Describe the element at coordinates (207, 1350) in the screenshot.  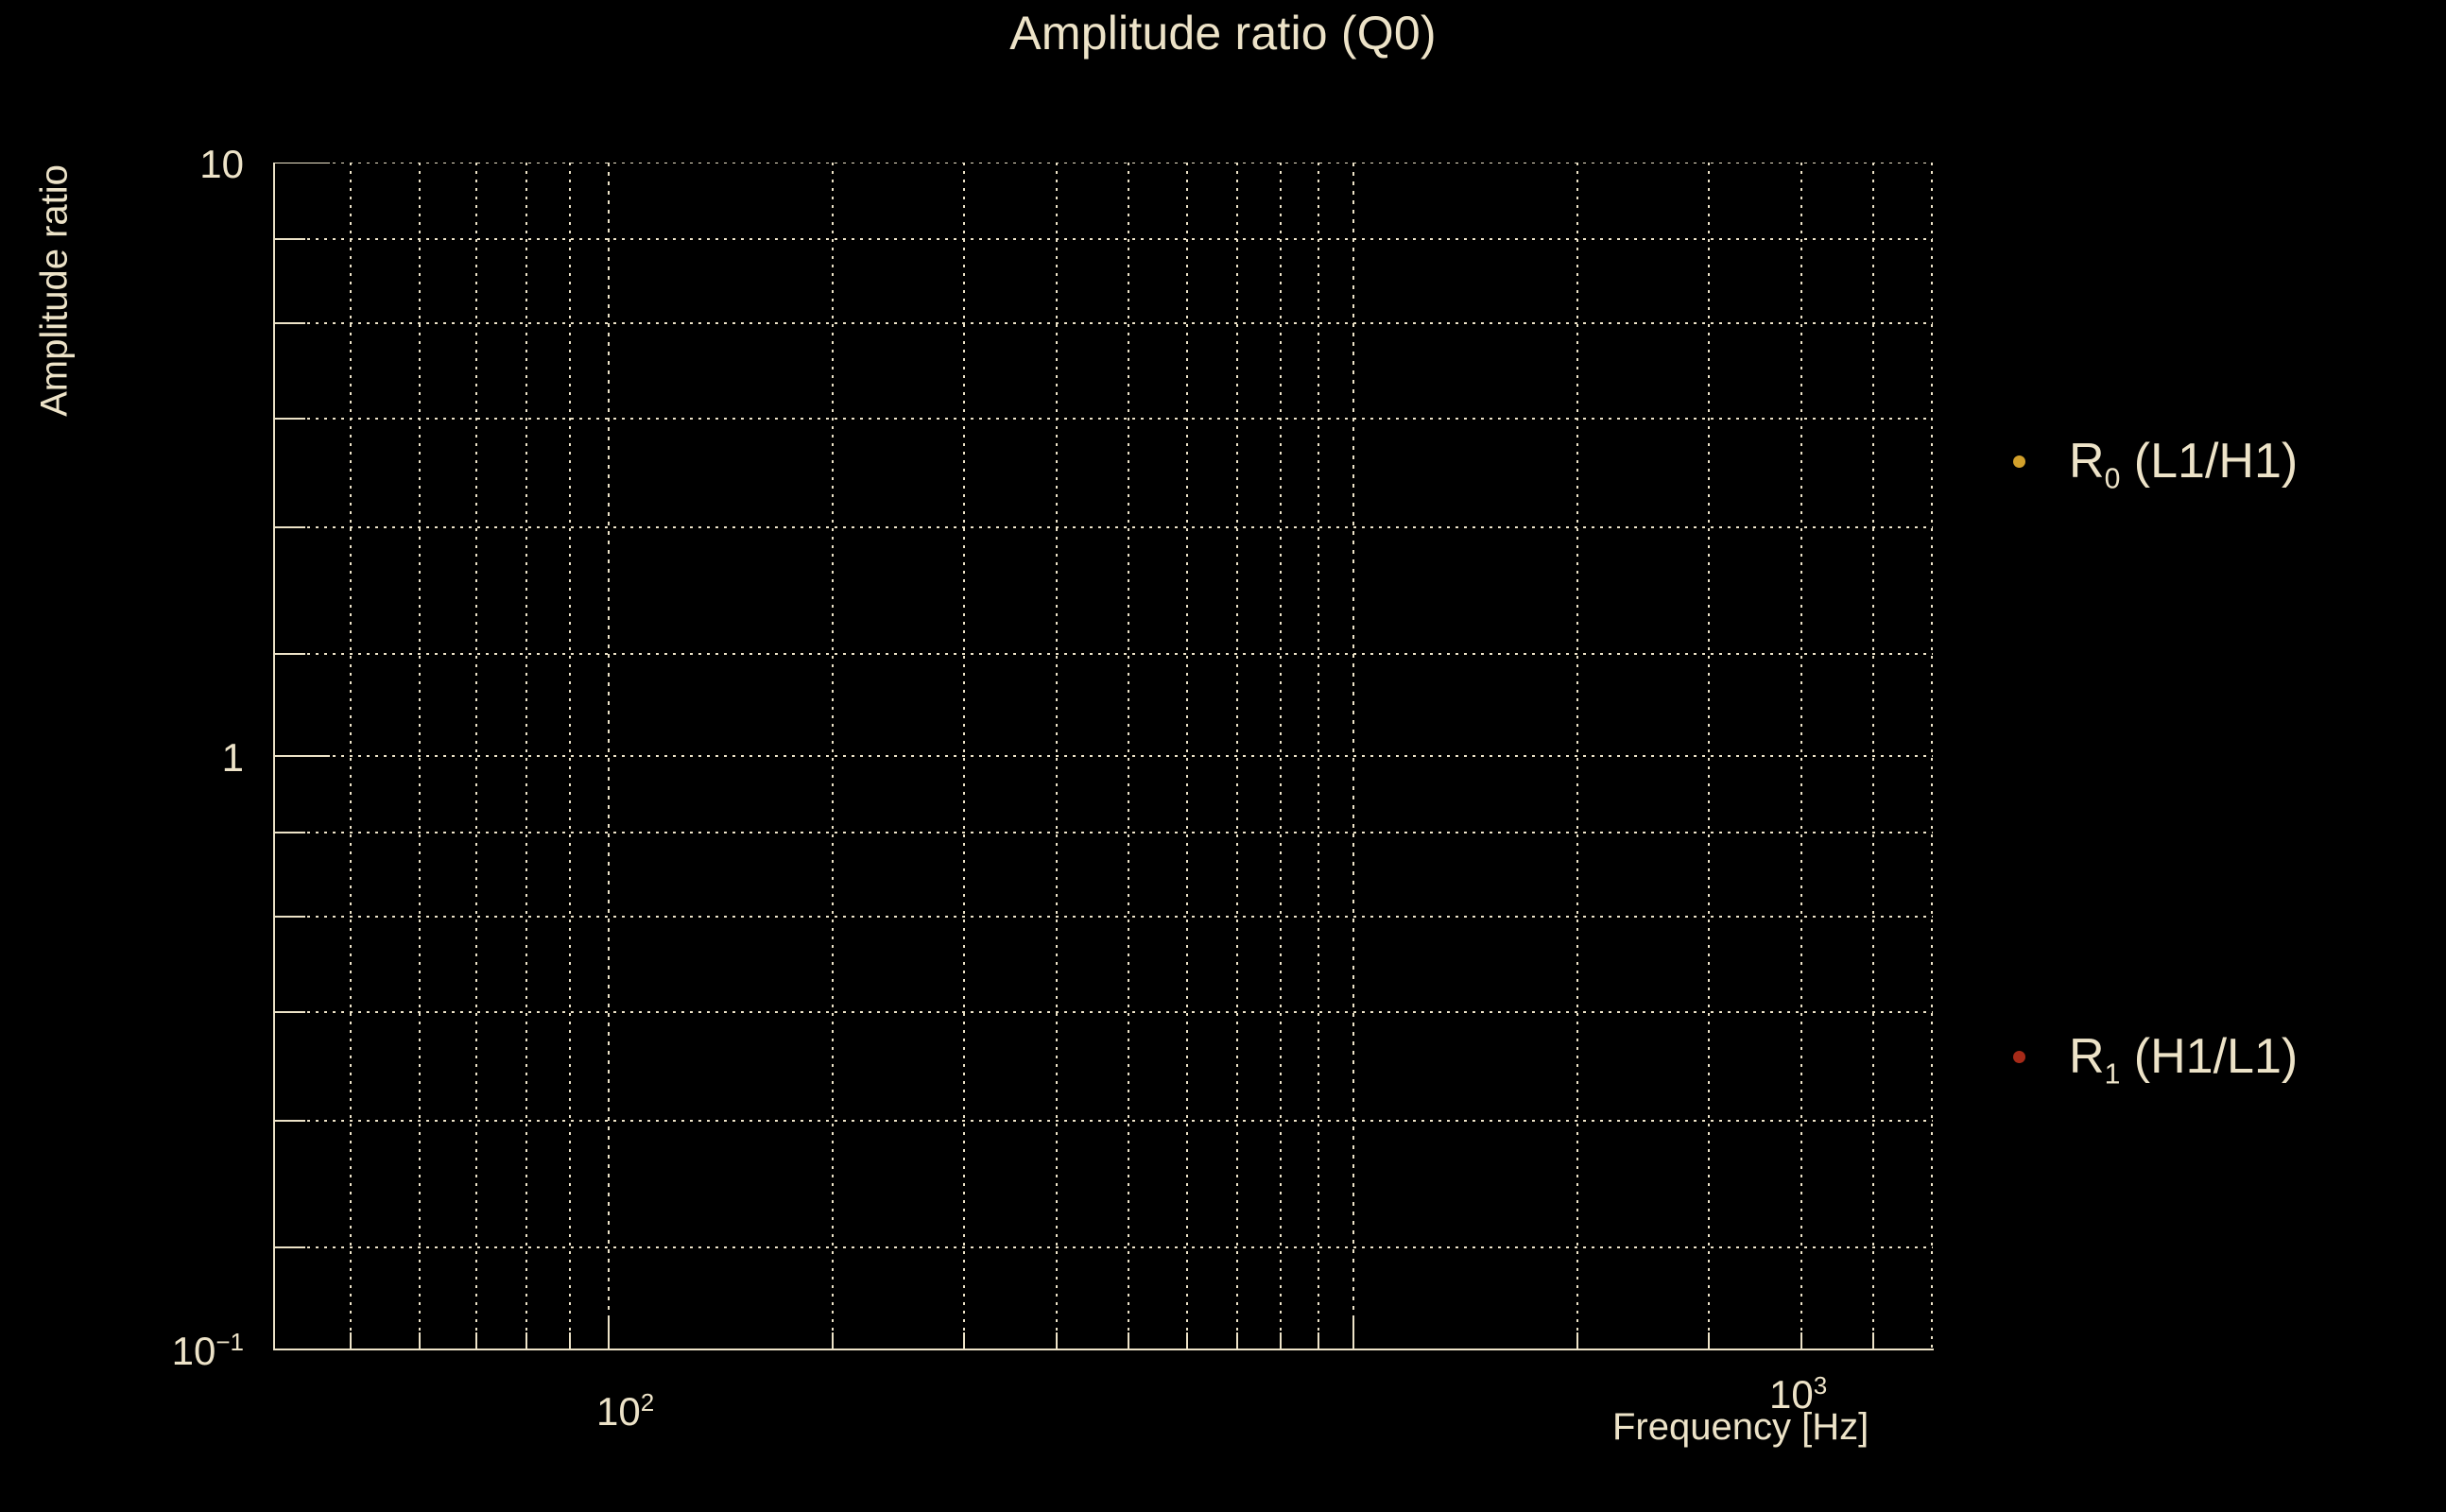
I see `y-tick-label-0.1: 10−1` at that location.